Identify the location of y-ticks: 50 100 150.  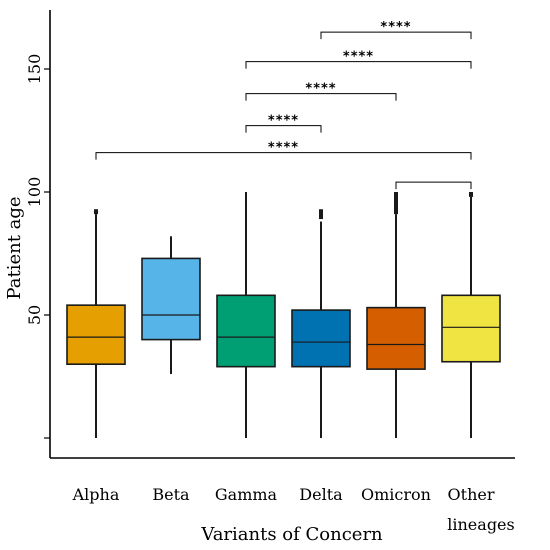
(37, 246).